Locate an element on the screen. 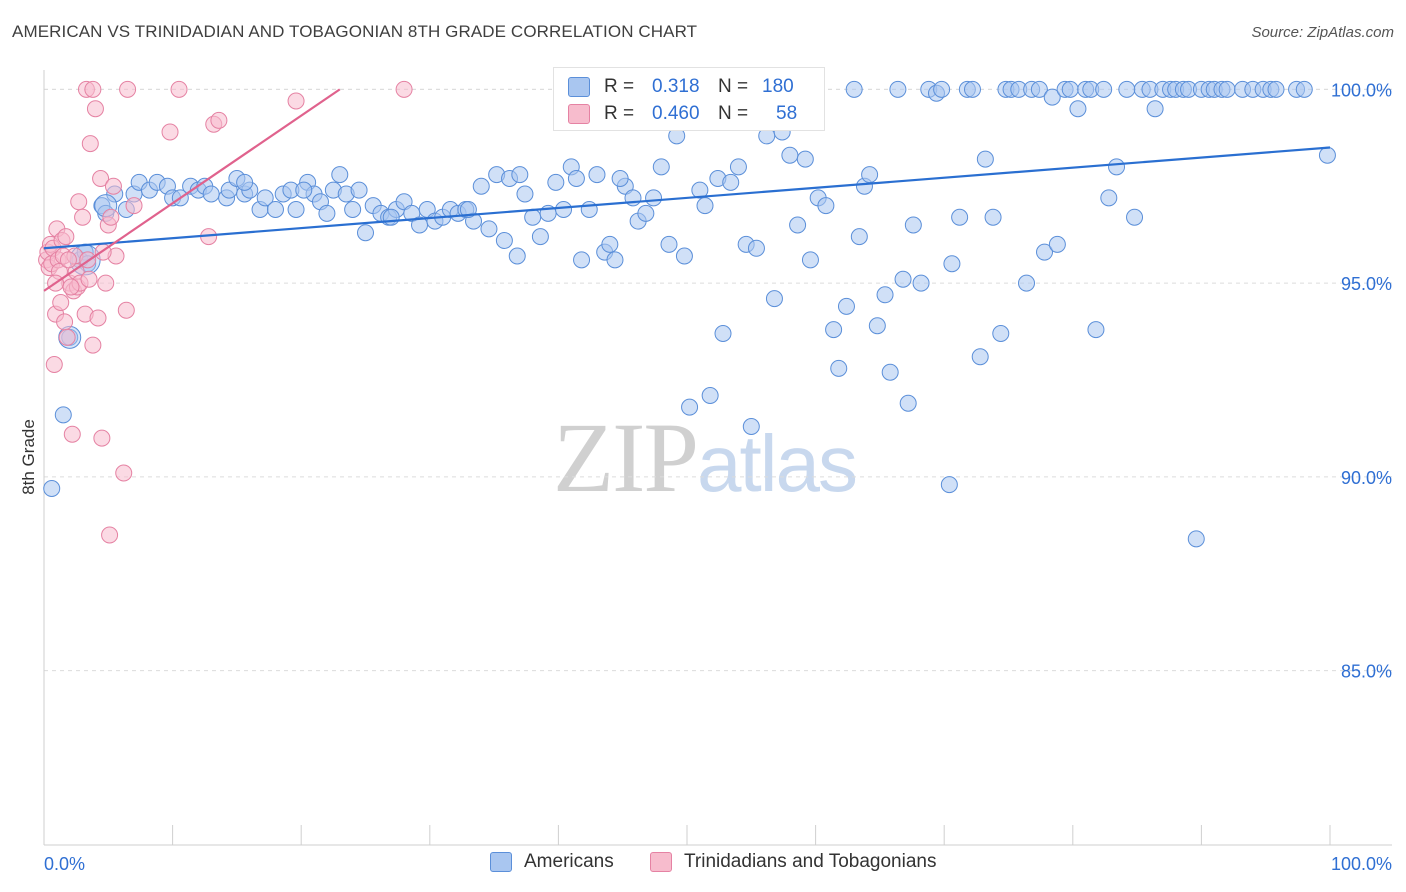  y-tick-label: 95.0% is located at coordinates (1366, 284).